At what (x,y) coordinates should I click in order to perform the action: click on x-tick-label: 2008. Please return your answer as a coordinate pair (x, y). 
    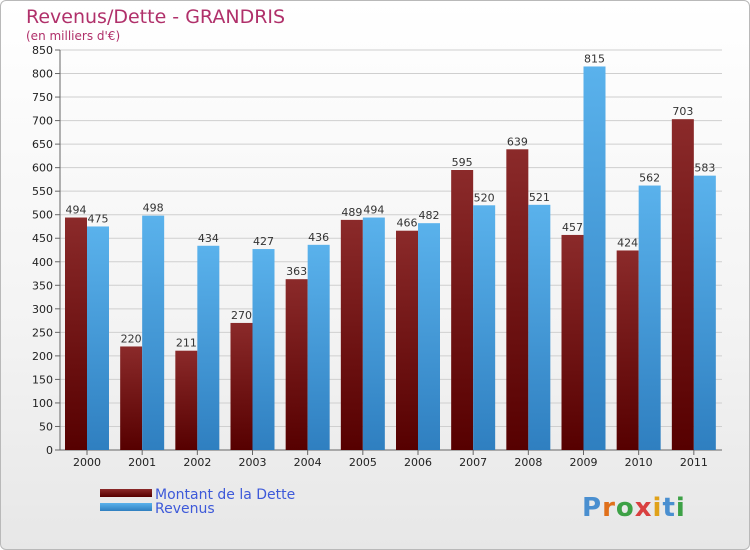
    Looking at the image, I should click on (528, 462).